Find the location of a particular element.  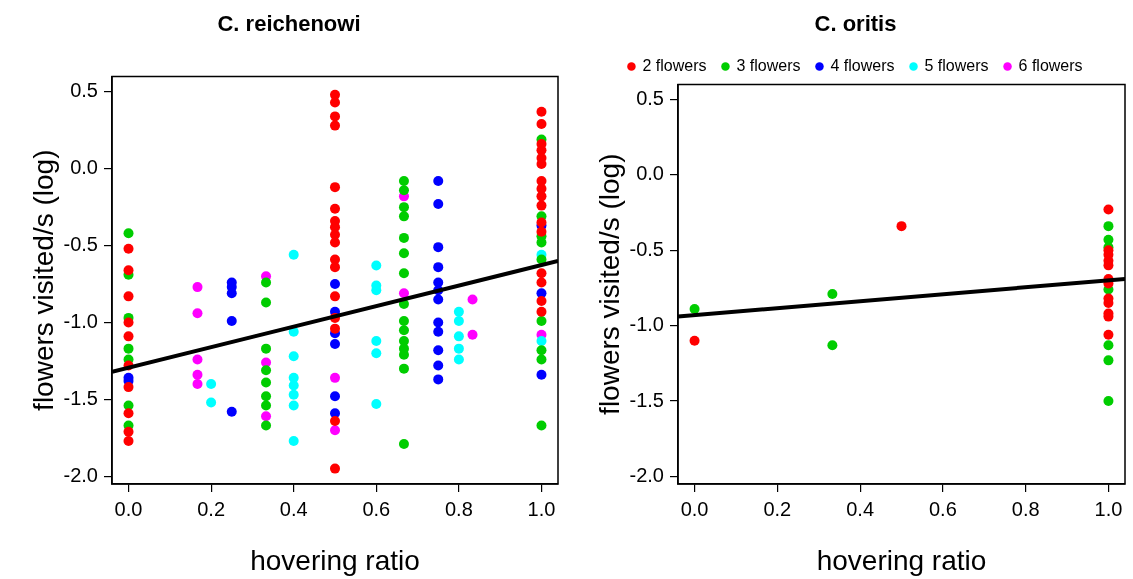

x-tick-label: 0.2 is located at coordinates (777, 508).